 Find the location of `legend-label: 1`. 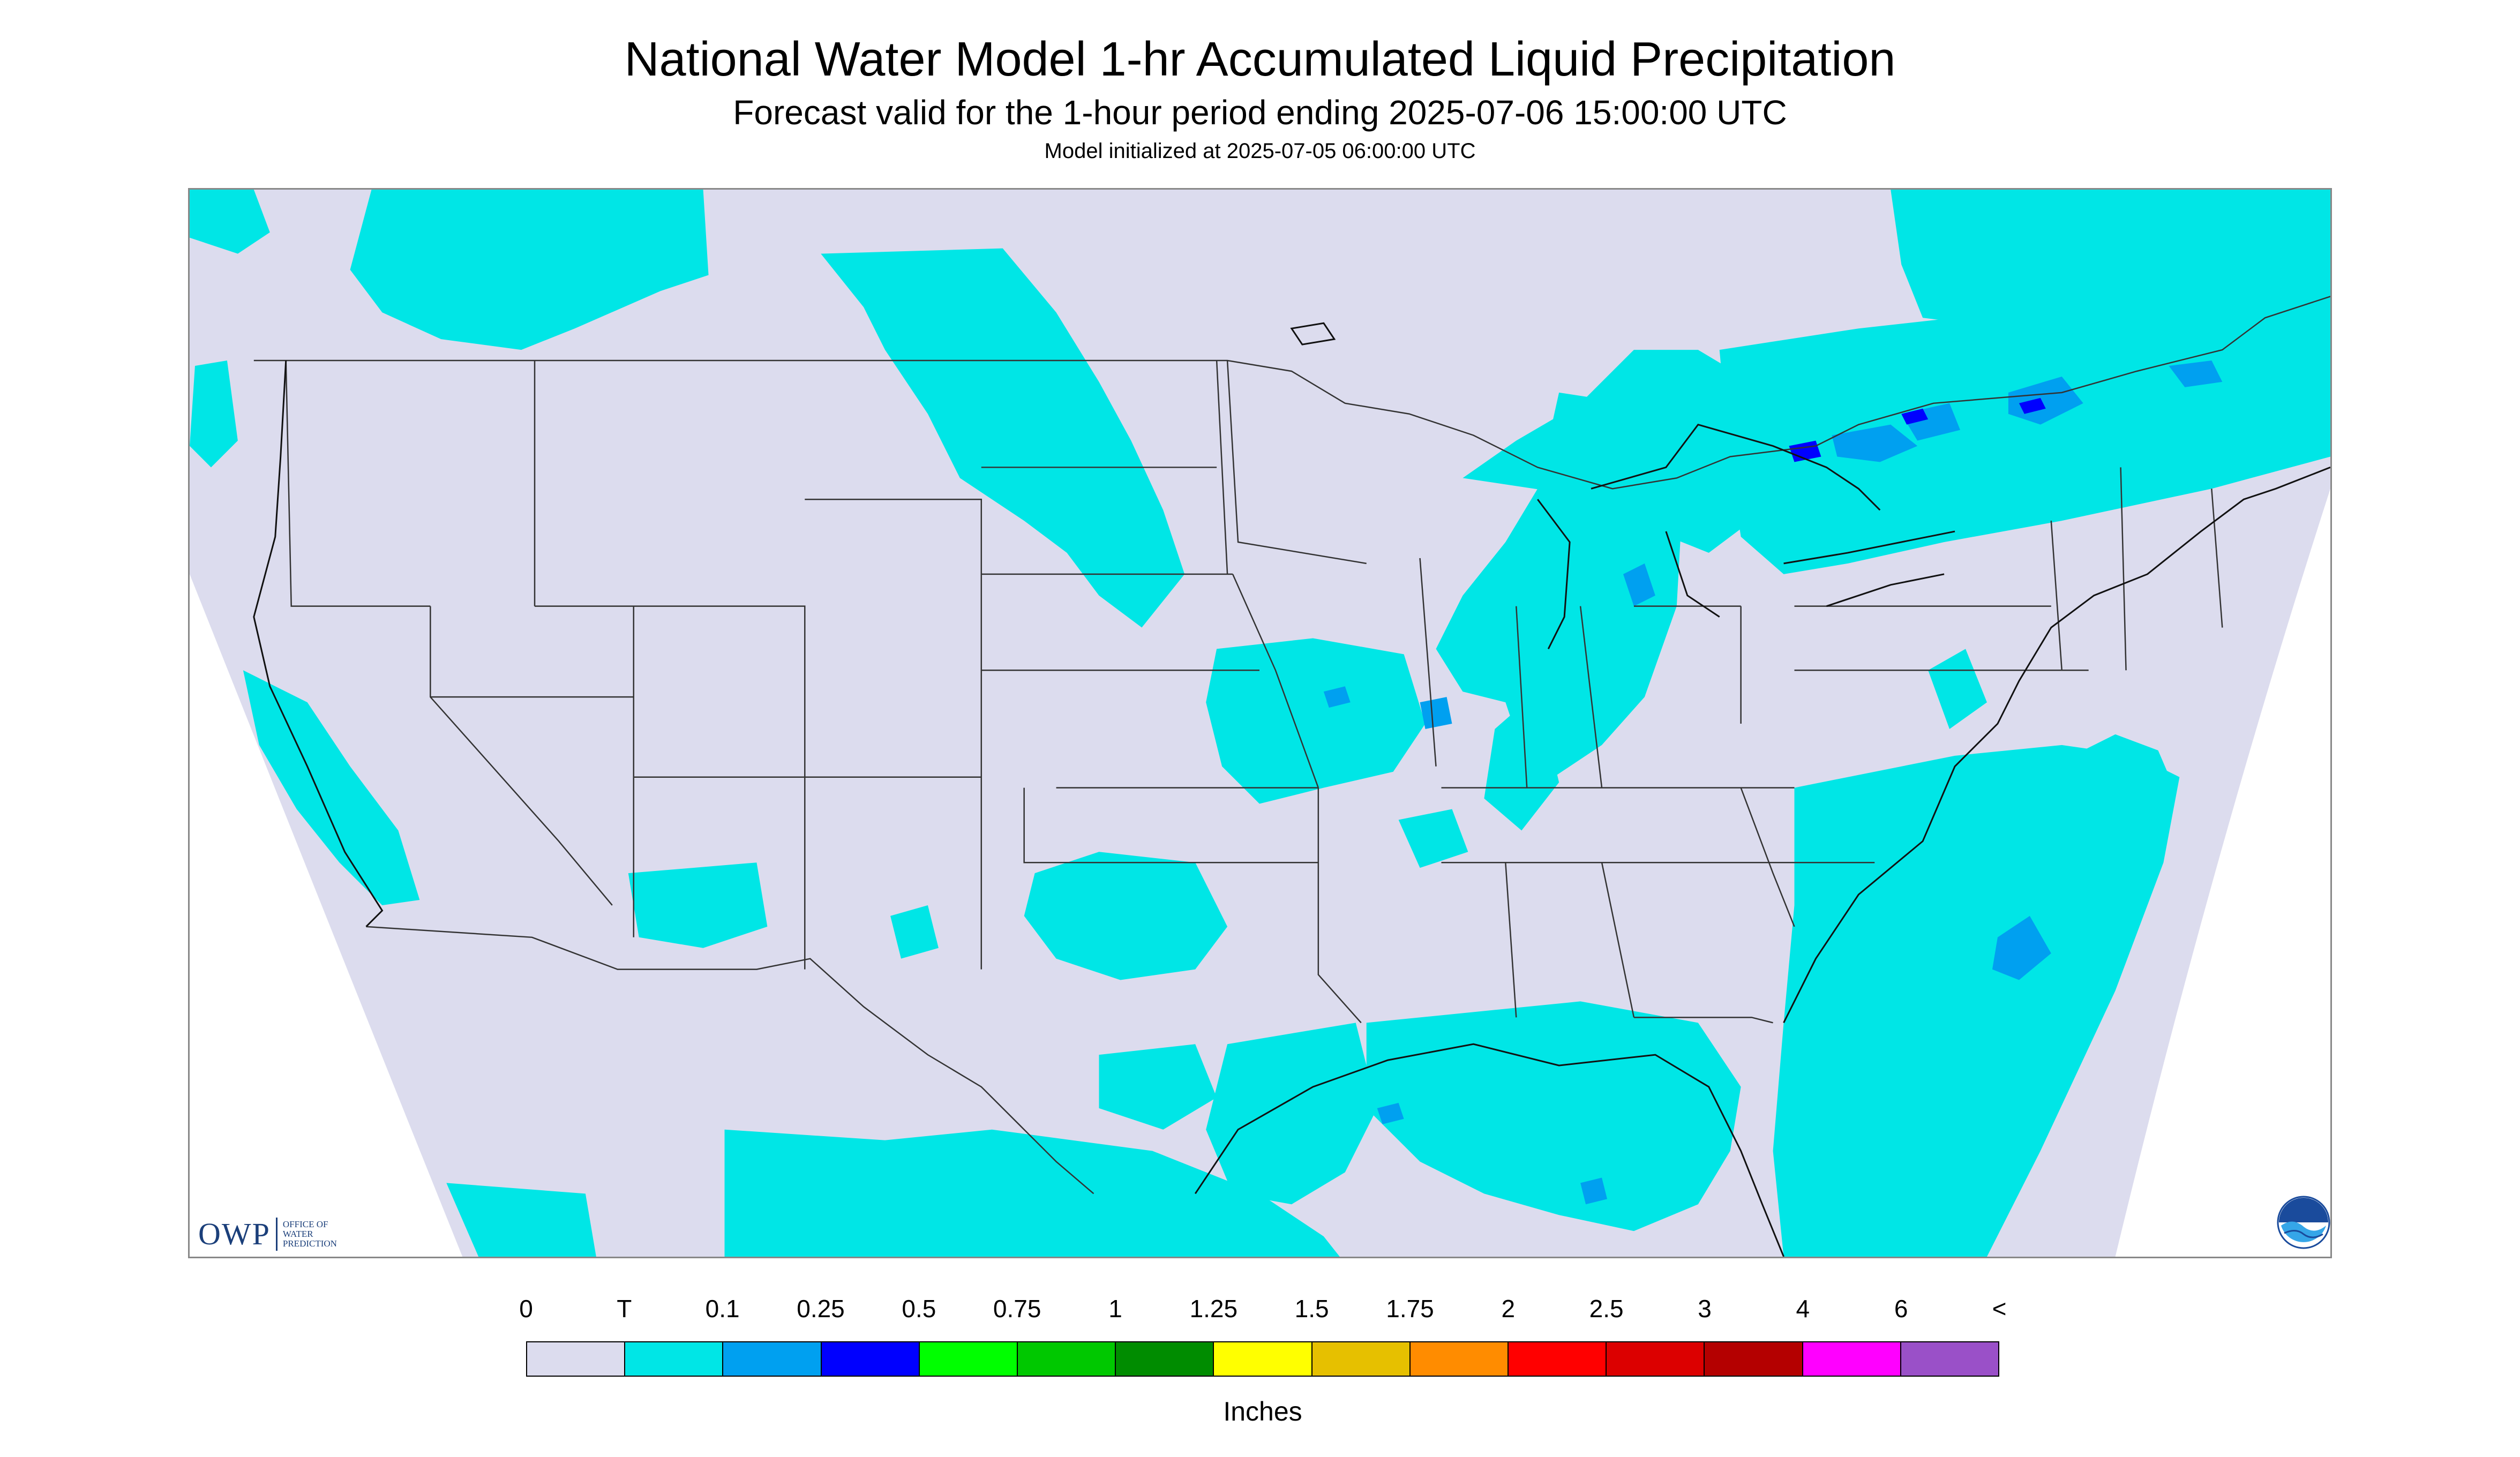

legend-label: 1 is located at coordinates (1115, 1309).